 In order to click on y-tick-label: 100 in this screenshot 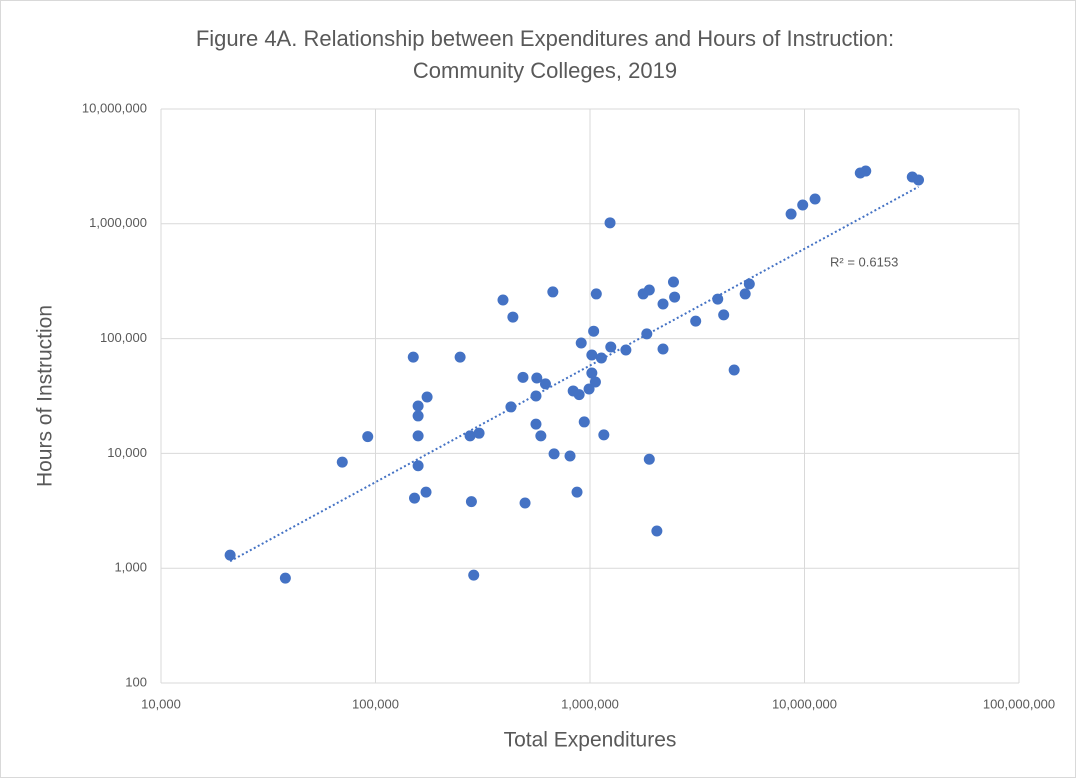, I will do `click(136, 681)`.